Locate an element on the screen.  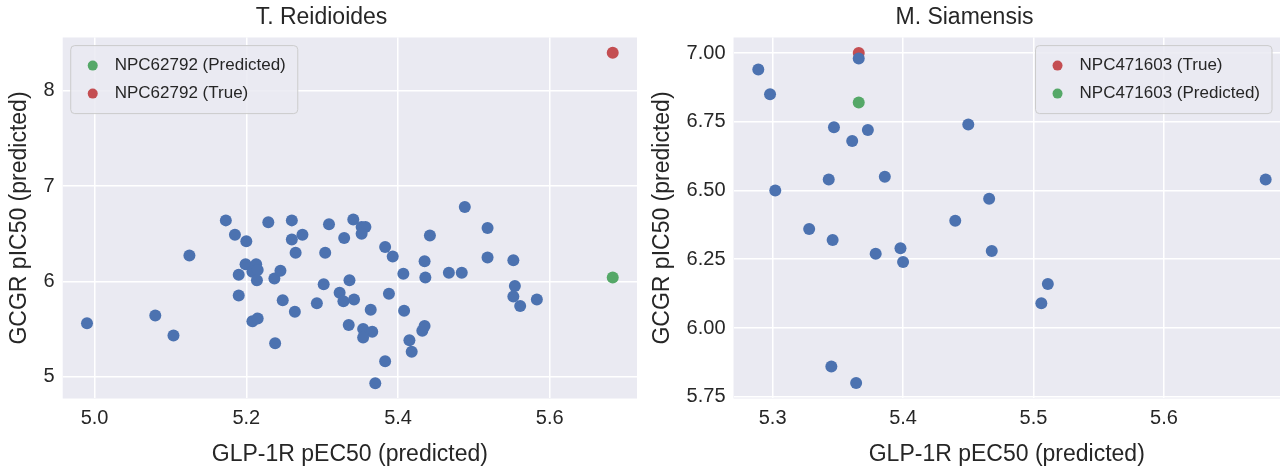
y-tick-label: 6 is located at coordinates (49, 279).